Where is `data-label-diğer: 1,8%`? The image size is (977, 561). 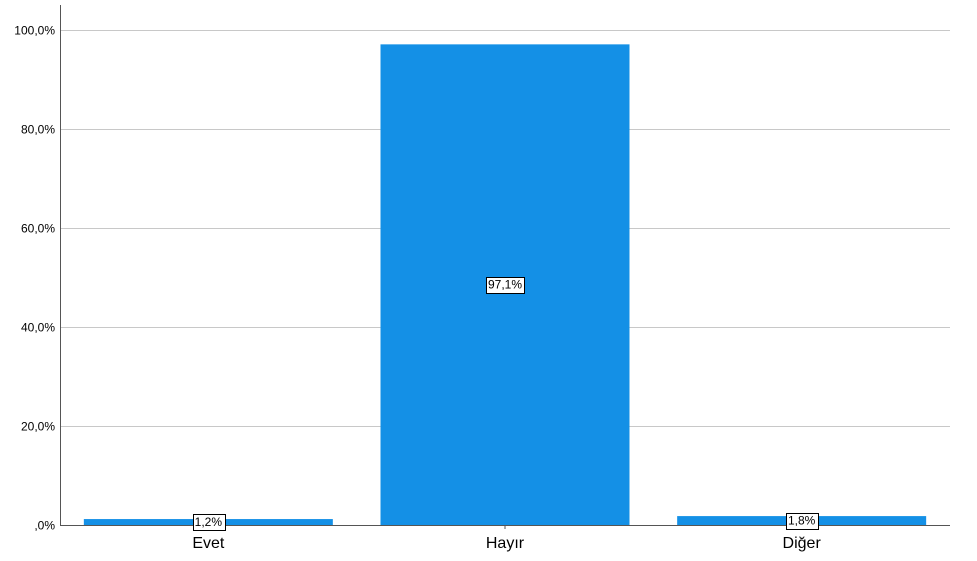
data-label-diğer: 1,8% is located at coordinates (802, 521).